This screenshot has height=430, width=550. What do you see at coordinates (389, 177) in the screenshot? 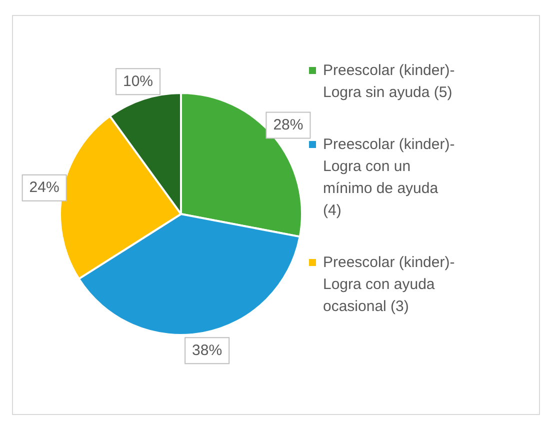
I see `legend-label: Preescolar (kinder)-Logra con un mínimo de ayuda (4)` at bounding box center [389, 177].